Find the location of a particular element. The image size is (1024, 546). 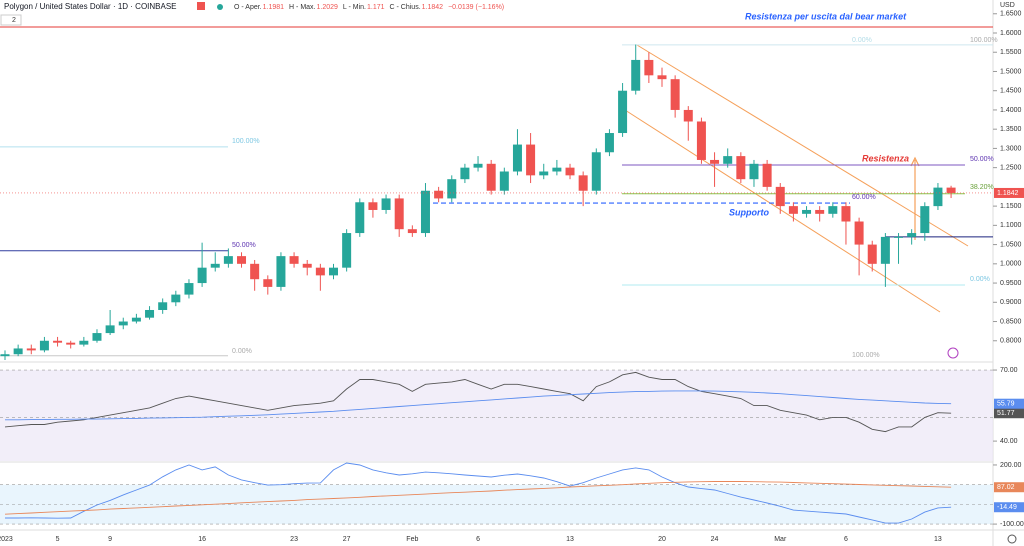

event-icon is located at coordinates (953, 353).